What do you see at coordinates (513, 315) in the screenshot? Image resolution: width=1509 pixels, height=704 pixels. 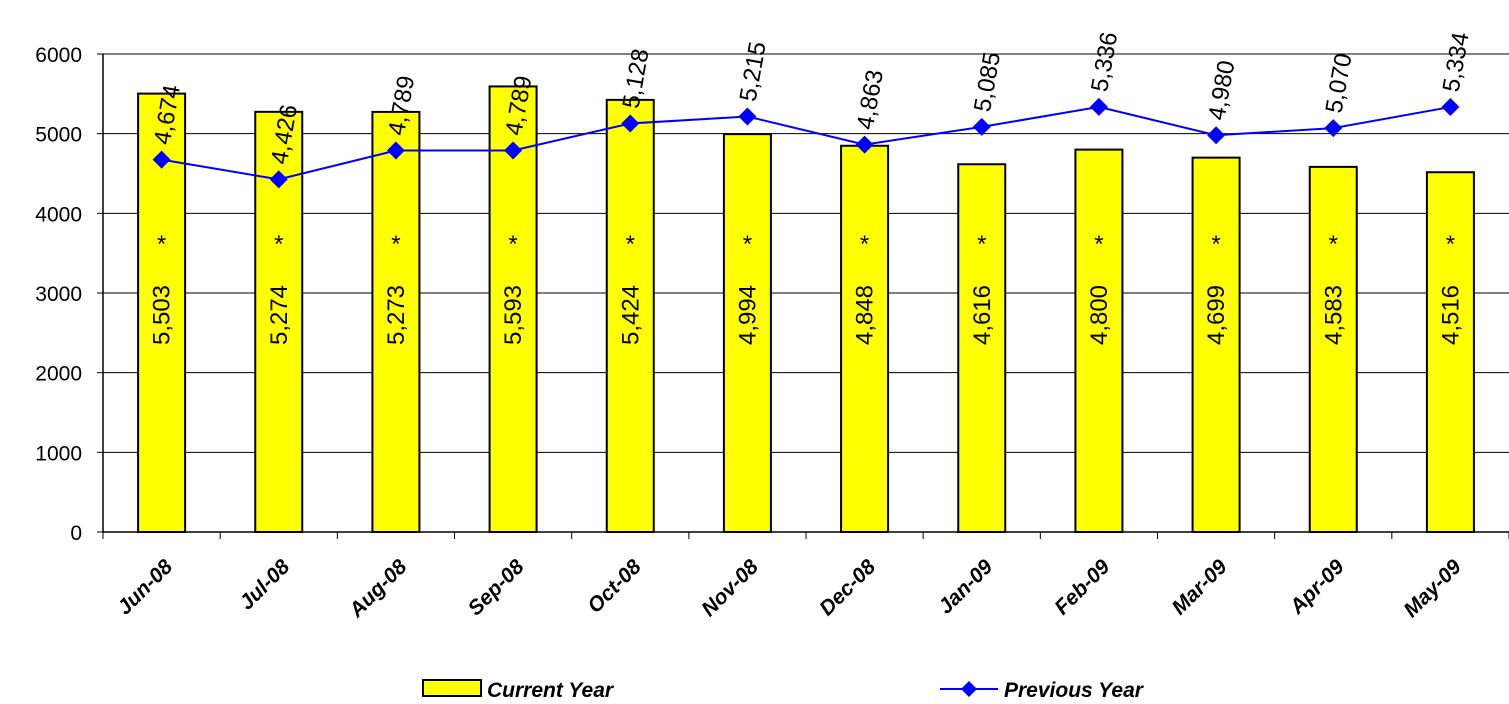 I see `bar-data-label: 5,593` at bounding box center [513, 315].